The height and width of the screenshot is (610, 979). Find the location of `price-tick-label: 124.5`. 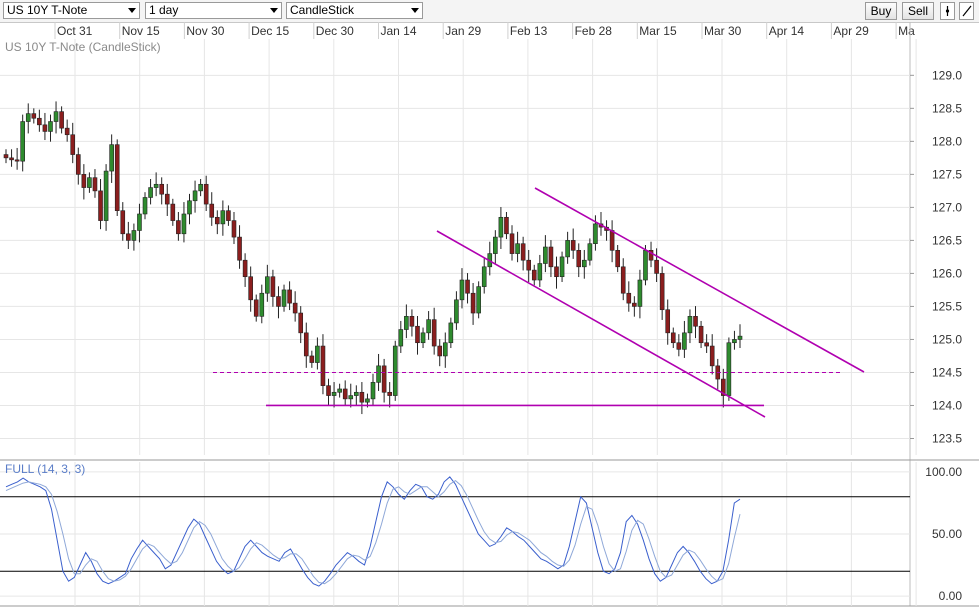

price-tick-label: 124.5 is located at coordinates (947, 372).